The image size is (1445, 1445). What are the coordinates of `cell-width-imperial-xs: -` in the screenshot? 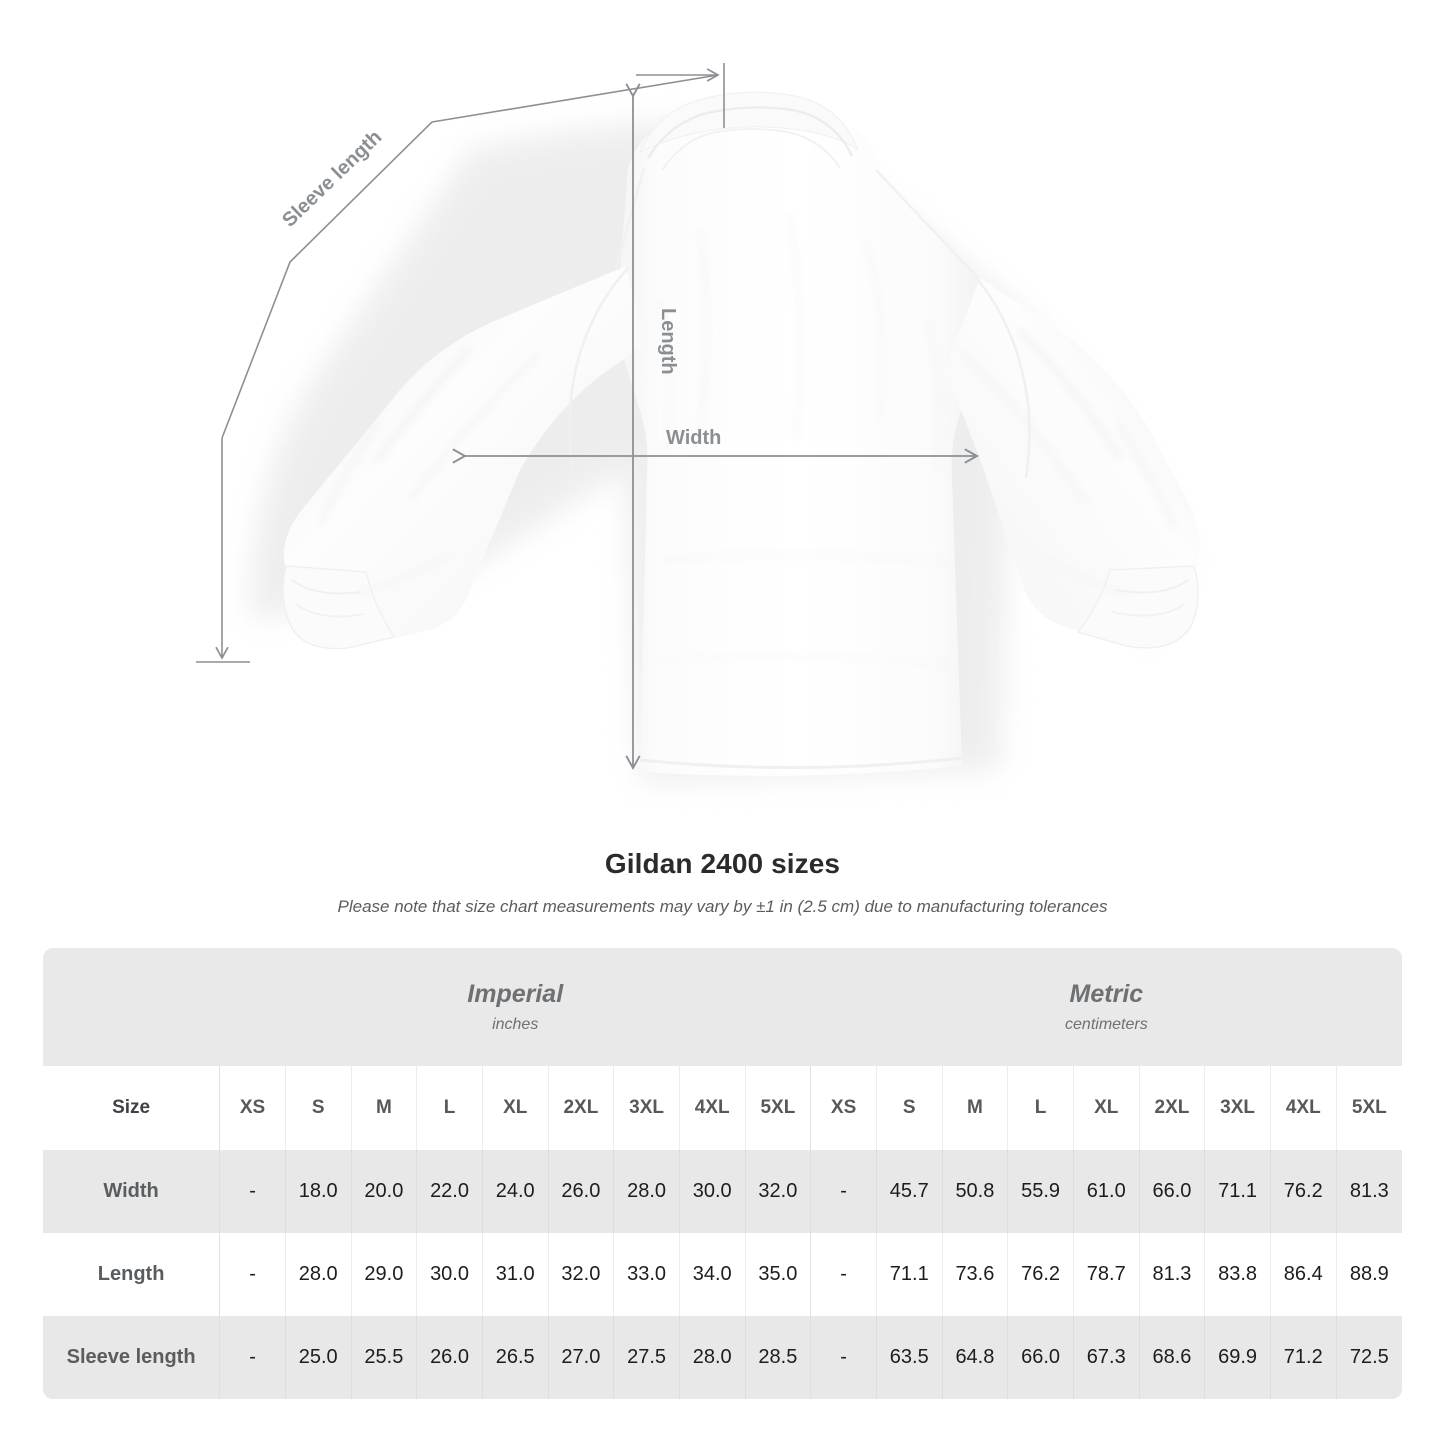 It's located at (252, 1191).